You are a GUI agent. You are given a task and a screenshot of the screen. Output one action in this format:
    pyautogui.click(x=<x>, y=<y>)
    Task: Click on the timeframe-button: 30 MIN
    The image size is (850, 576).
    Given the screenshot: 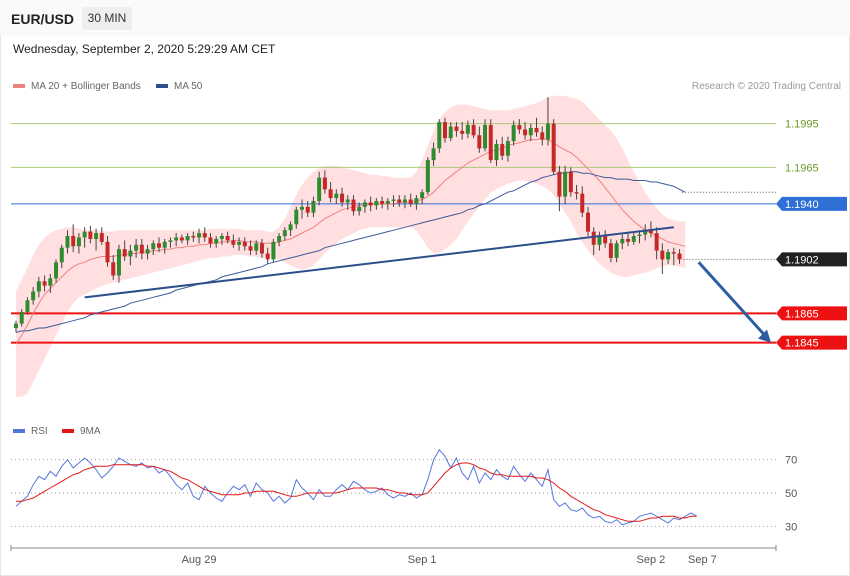 What is the action you would take?
    pyautogui.click(x=107, y=18)
    